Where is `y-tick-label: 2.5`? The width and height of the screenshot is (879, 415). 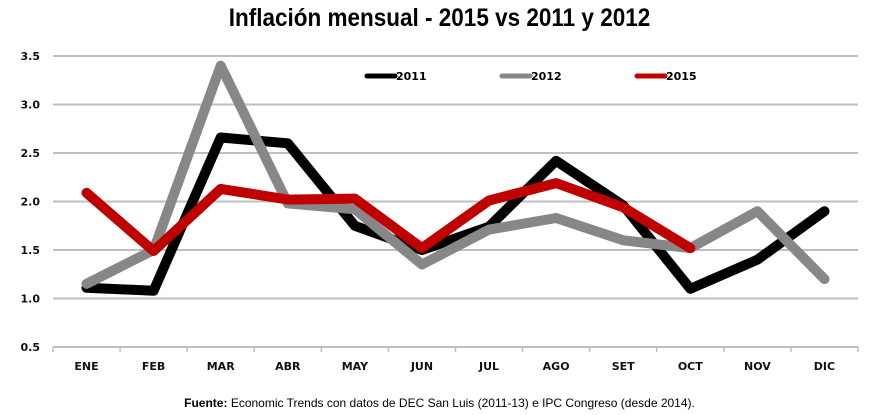 y-tick-label: 2.5 is located at coordinates (31, 153).